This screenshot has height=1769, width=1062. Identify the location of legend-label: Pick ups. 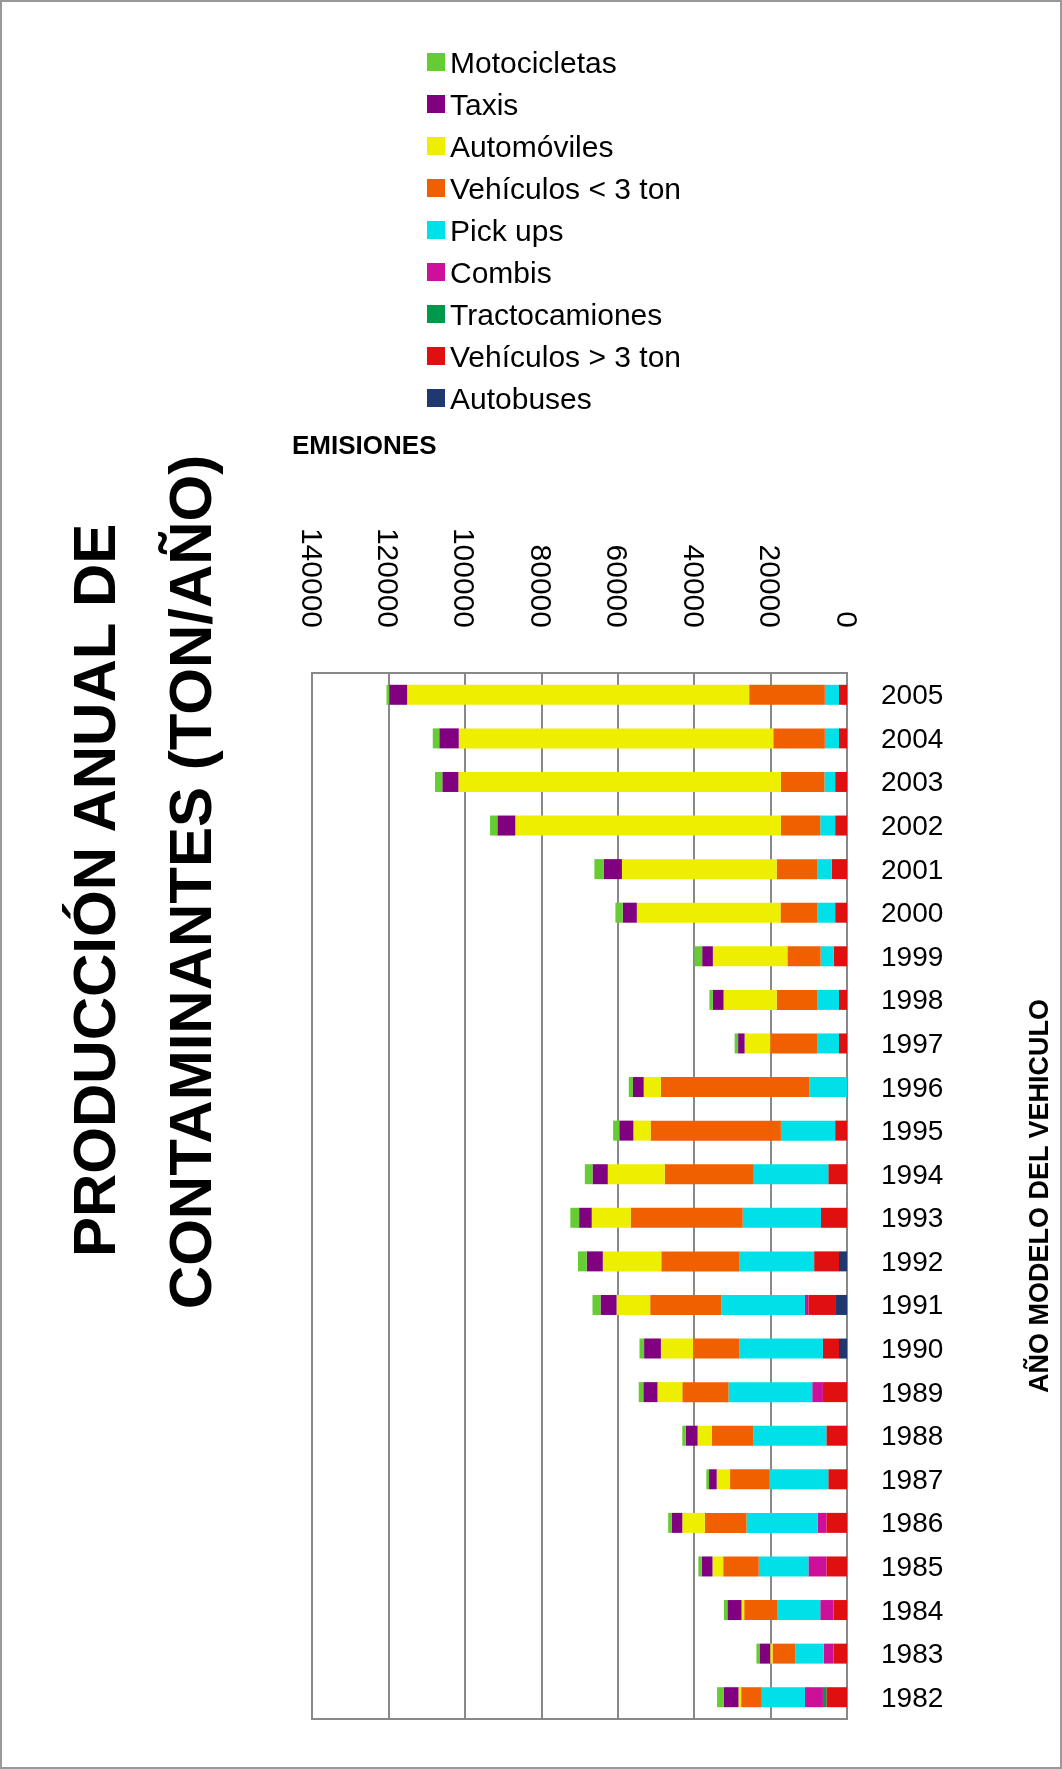
(507, 230).